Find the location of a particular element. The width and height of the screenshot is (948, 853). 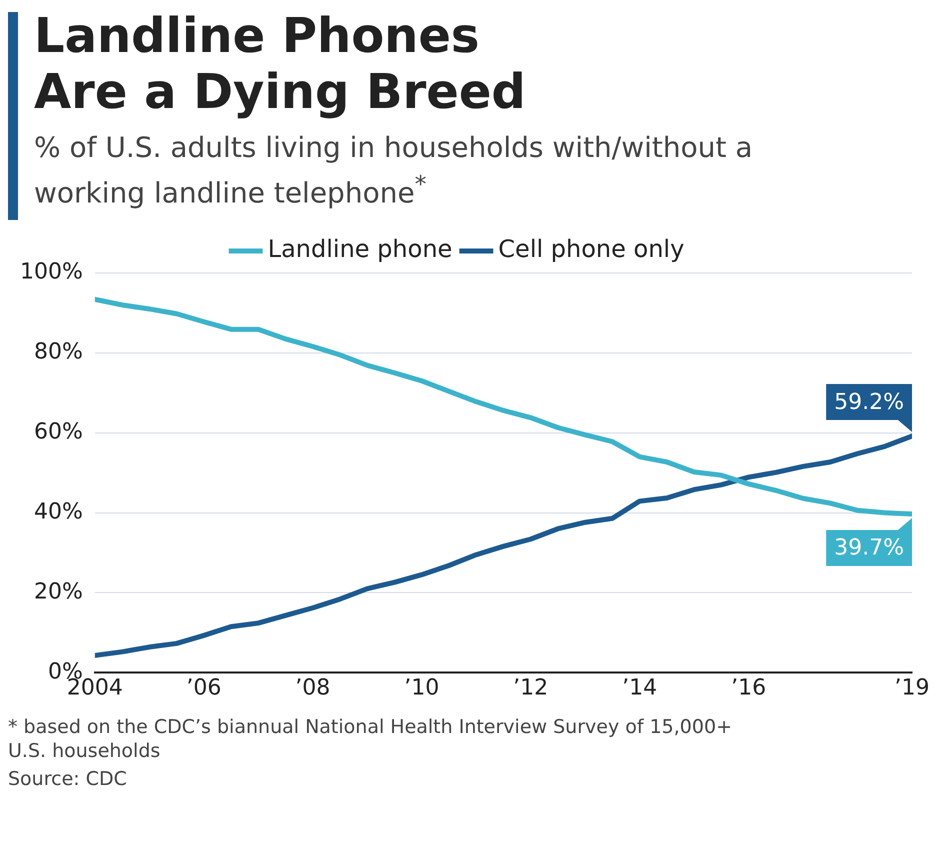

x-tick-label: ’06 is located at coordinates (204, 688).